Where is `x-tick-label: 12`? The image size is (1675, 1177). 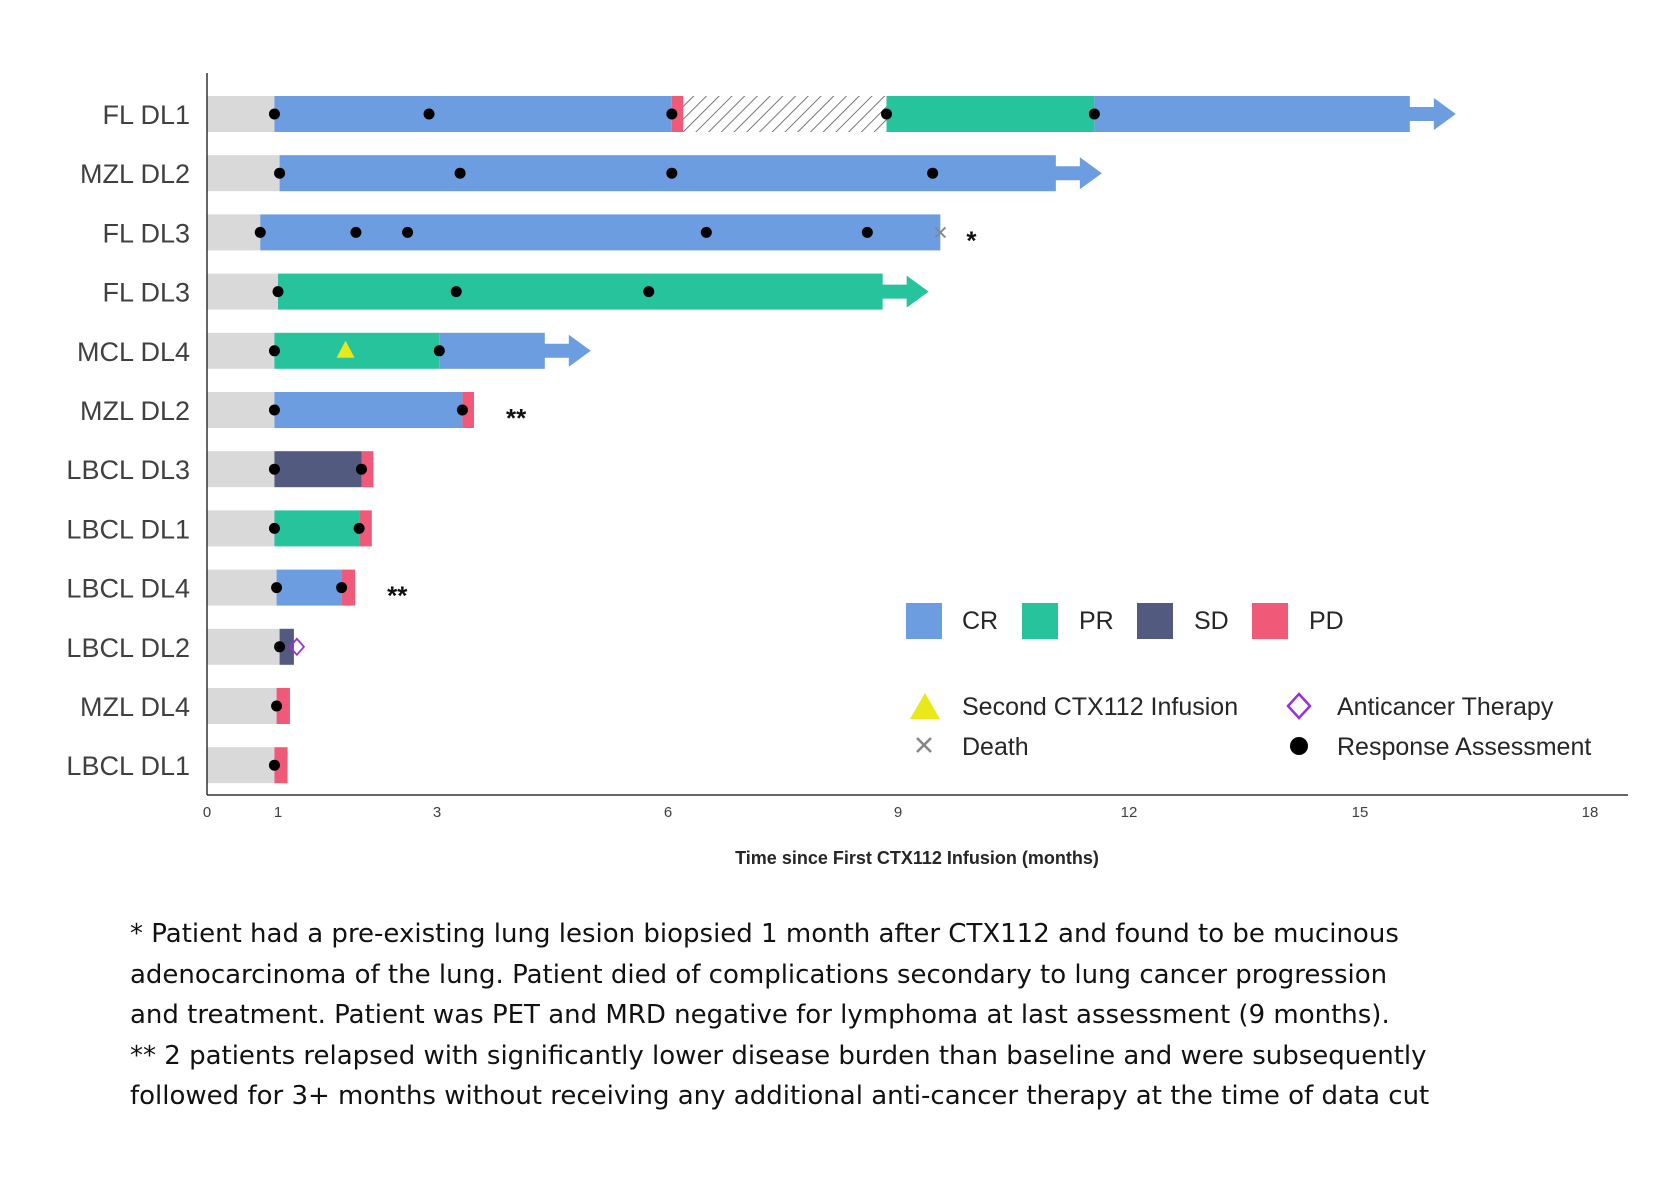 x-tick-label: 12 is located at coordinates (1129, 812).